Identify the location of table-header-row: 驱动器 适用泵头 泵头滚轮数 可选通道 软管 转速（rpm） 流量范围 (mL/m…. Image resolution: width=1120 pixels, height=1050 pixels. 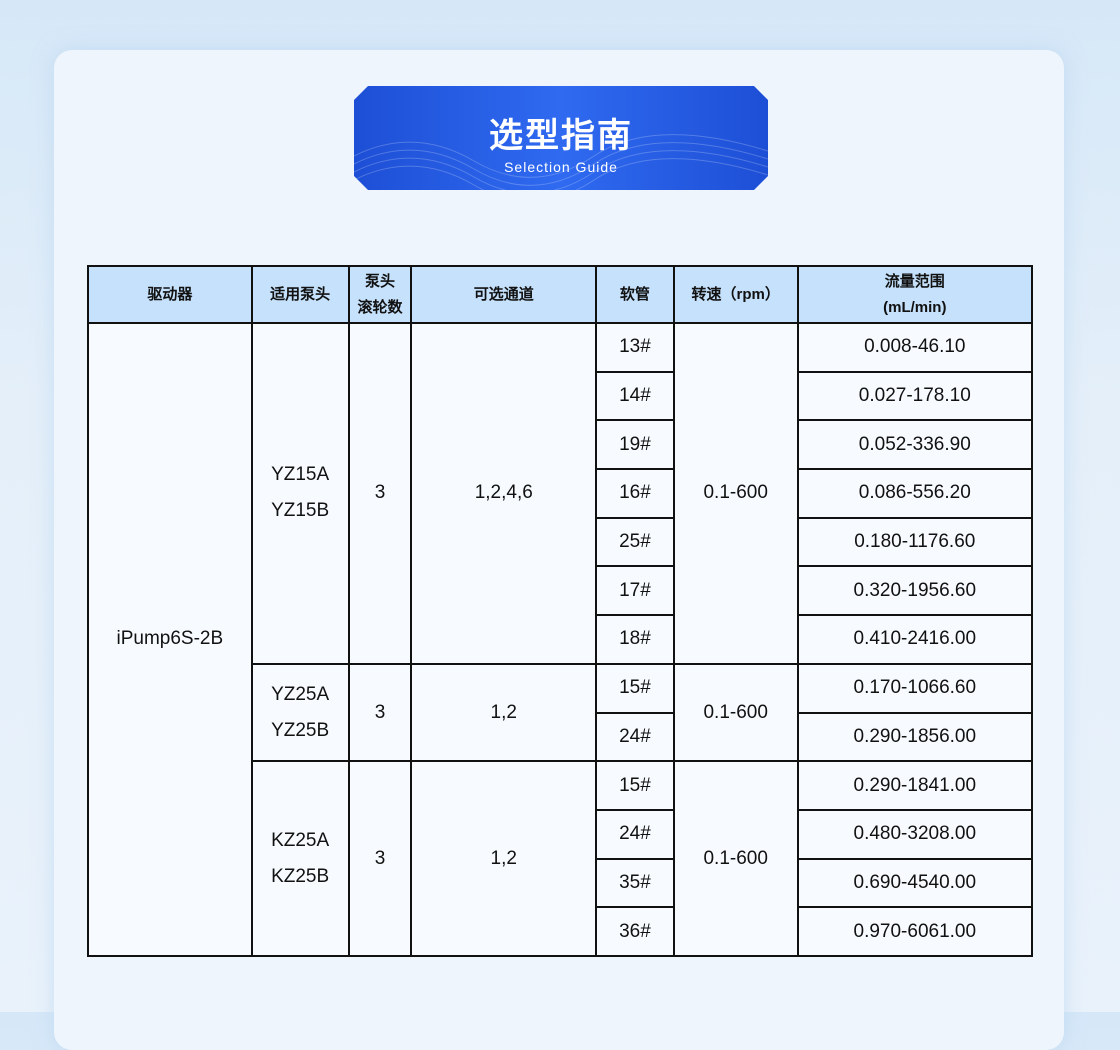
(560, 294).